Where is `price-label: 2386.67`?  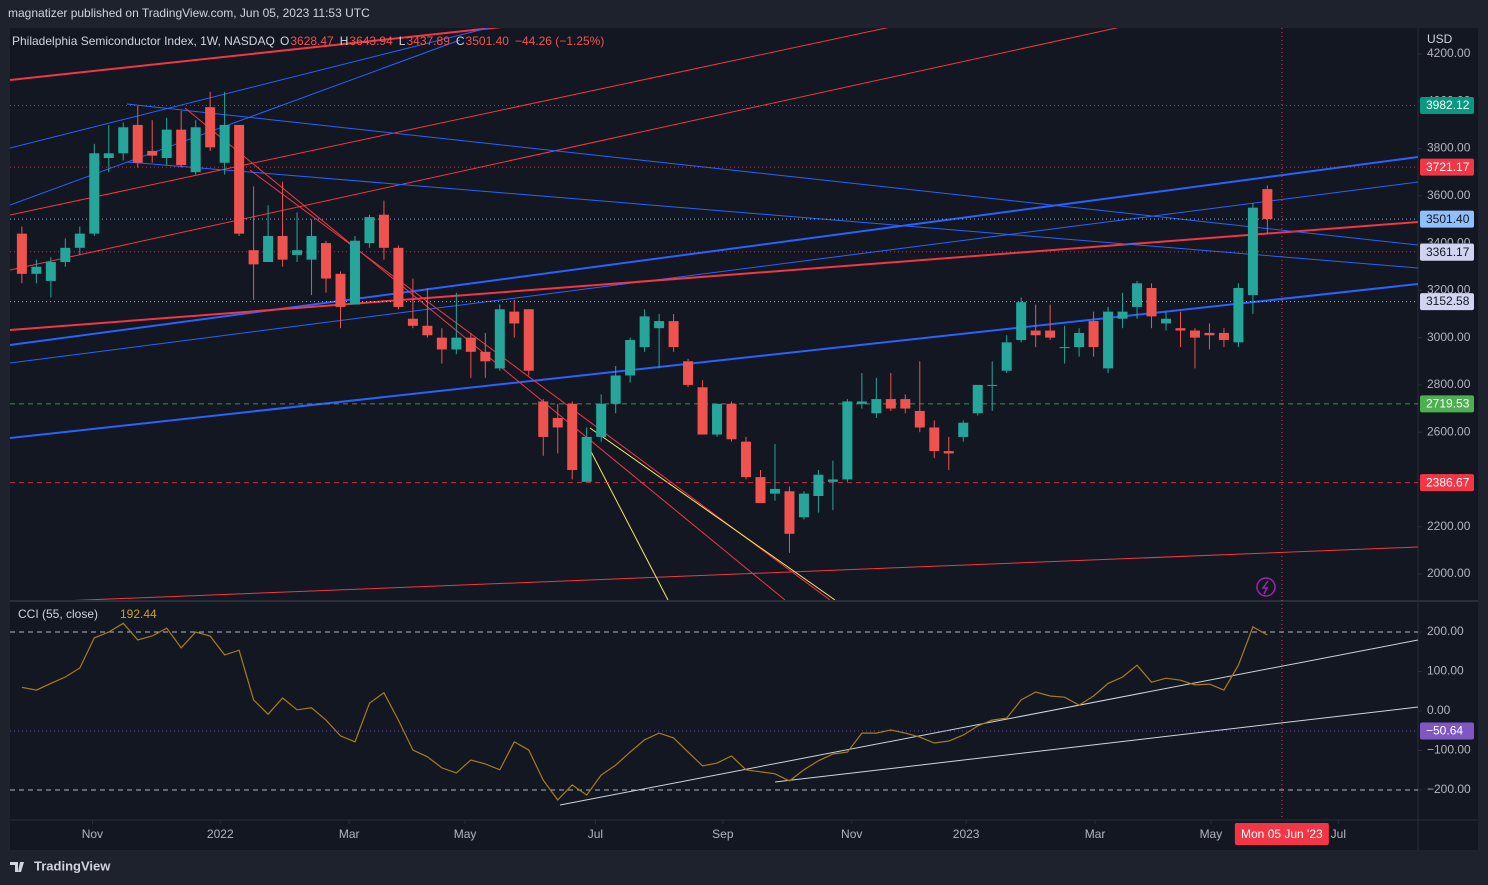
price-label: 2386.67 is located at coordinates (1448, 482).